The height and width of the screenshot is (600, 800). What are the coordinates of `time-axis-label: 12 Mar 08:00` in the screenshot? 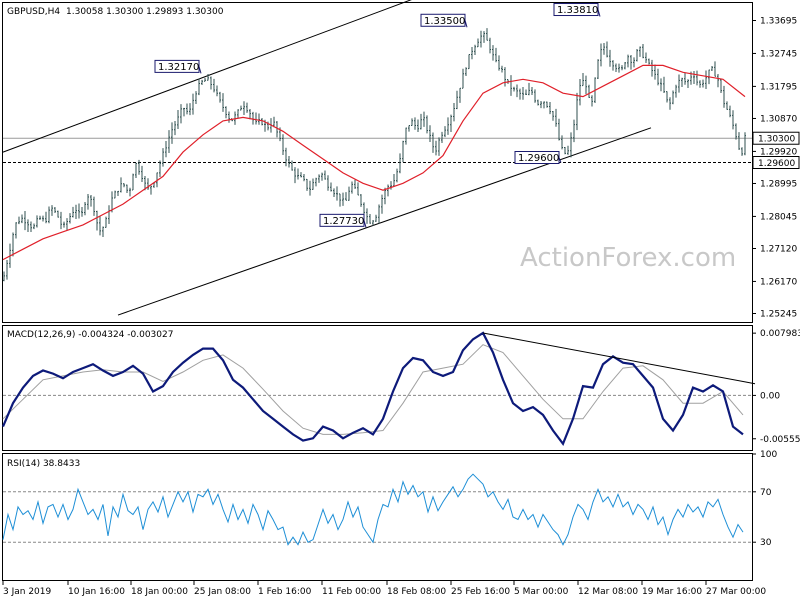 It's located at (608, 592).